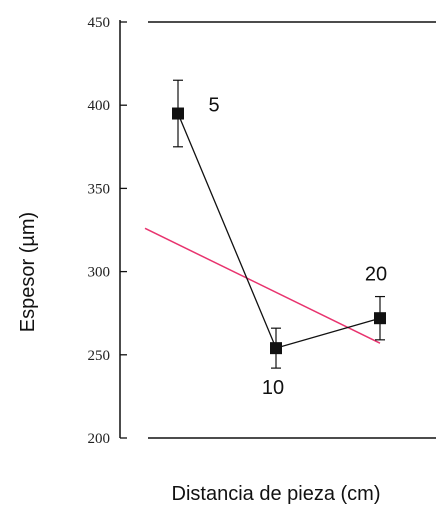 Image resolution: width=436 pixels, height=505 pixels. What do you see at coordinates (99, 356) in the screenshot?
I see `y-tick-label: 250` at bounding box center [99, 356].